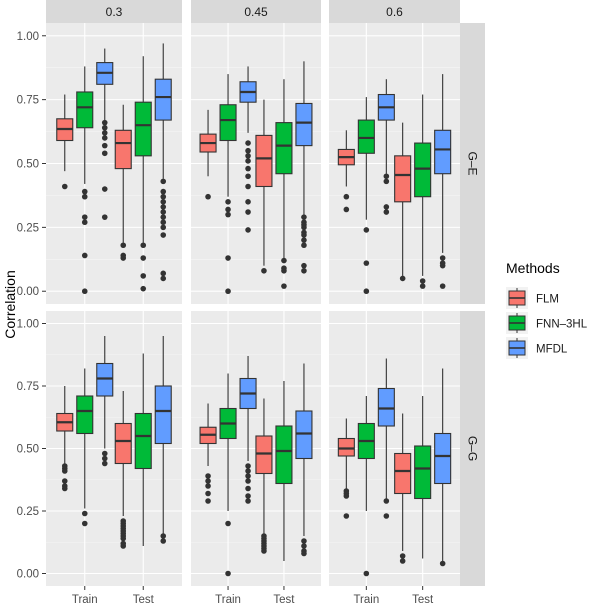  I want to click on legend-item-mfdl: MFDL, so click(537, 348).